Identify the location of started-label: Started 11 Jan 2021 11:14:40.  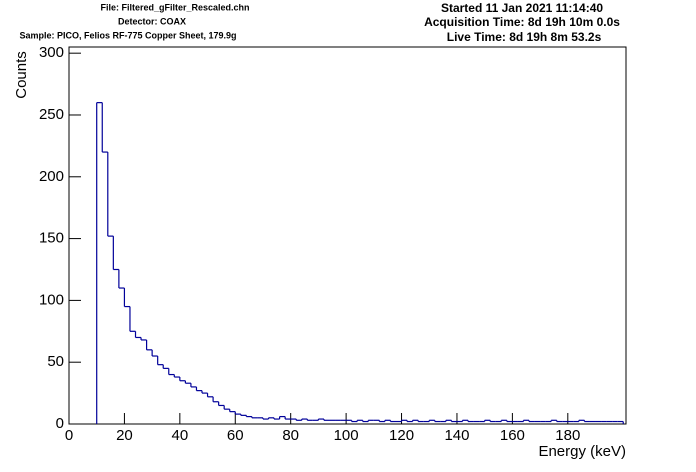
(522, 8).